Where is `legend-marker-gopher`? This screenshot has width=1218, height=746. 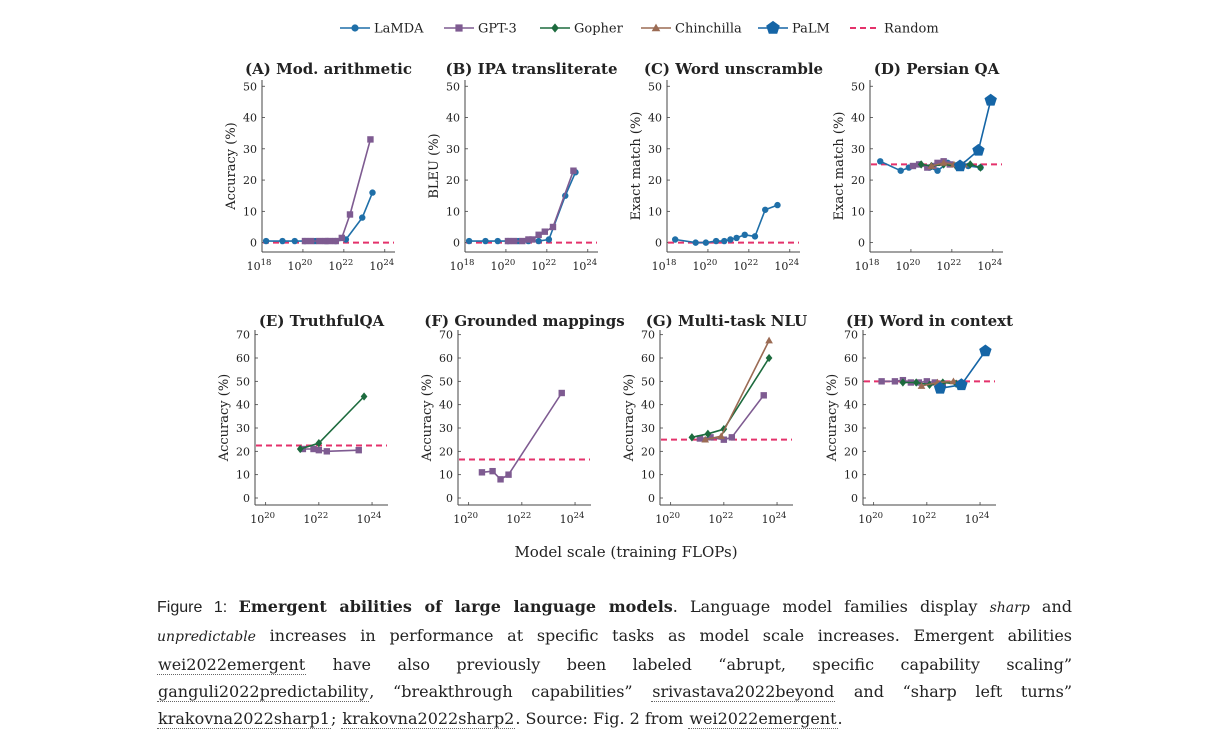 legend-marker-gopher is located at coordinates (555, 28).